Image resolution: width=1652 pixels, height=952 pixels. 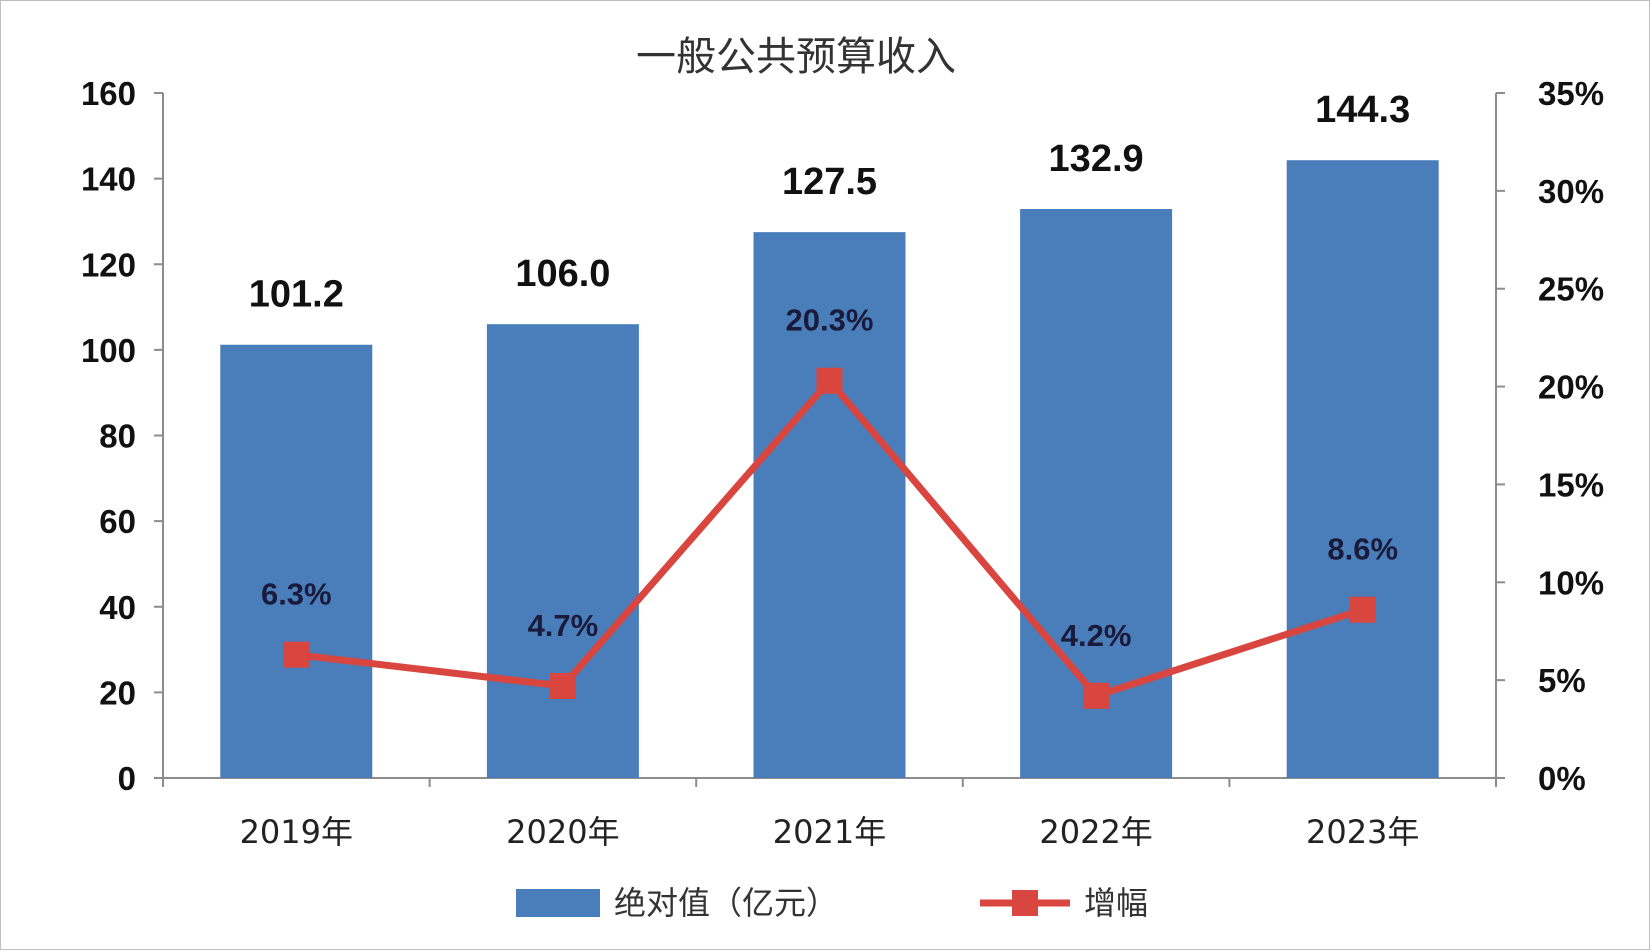 I want to click on growth-value-label: 8.6%, so click(x=1362, y=549).